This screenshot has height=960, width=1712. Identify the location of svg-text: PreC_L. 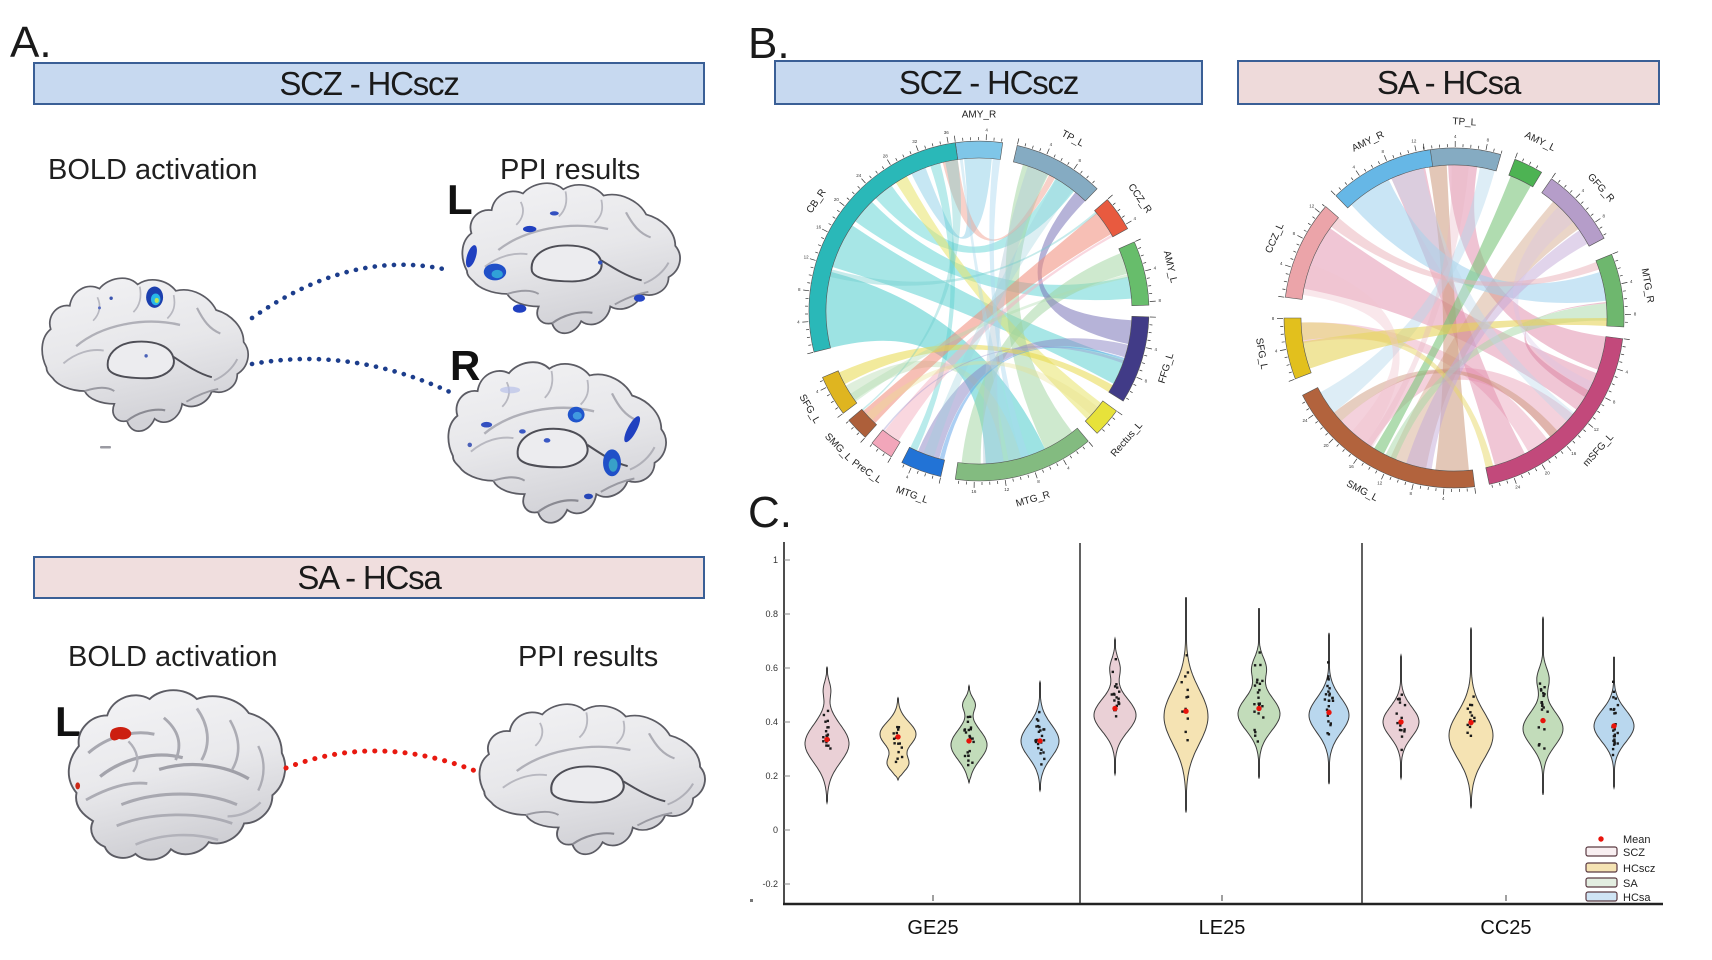
(866, 471).